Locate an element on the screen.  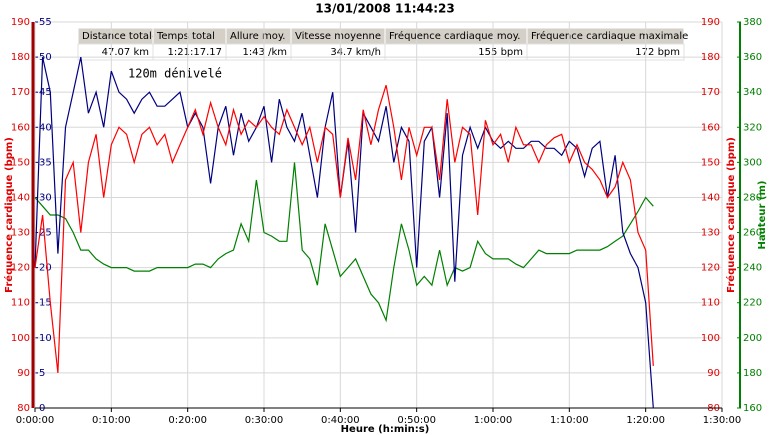
y-tick-label: 180 is located at coordinates (20, 57).